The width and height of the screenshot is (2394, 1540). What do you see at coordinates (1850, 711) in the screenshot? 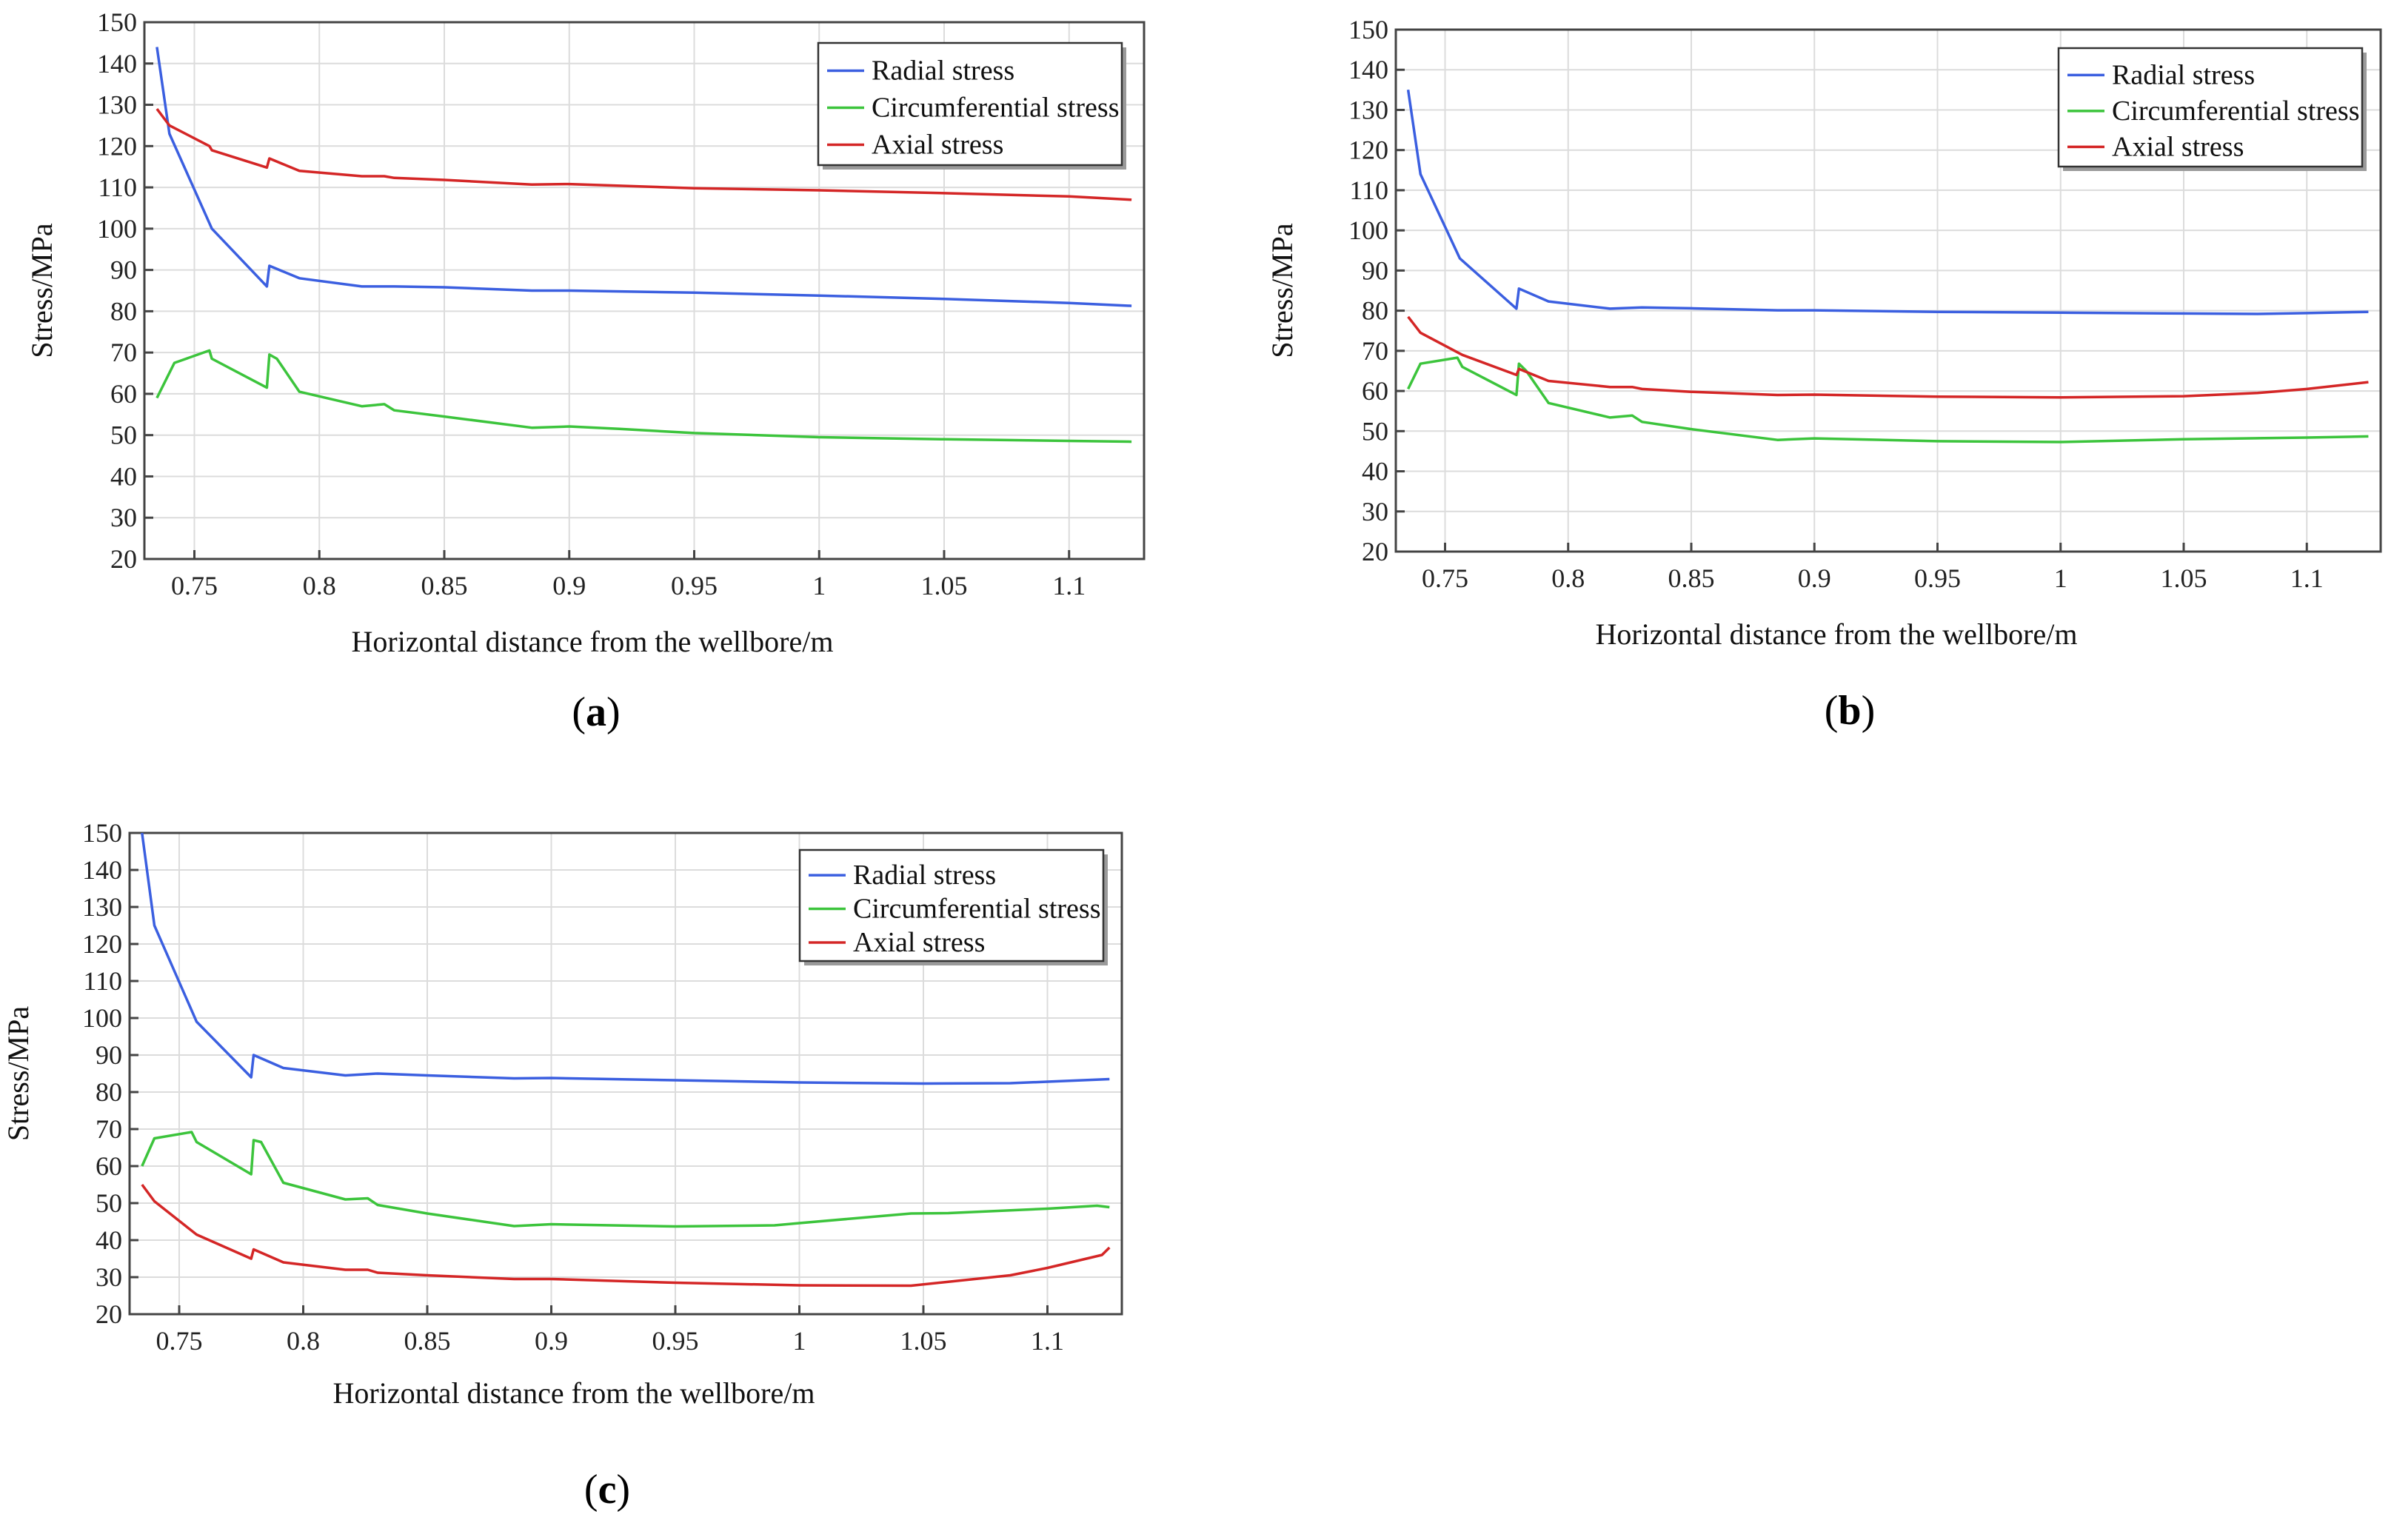
I see `panel-label: (b)` at bounding box center [1850, 711].